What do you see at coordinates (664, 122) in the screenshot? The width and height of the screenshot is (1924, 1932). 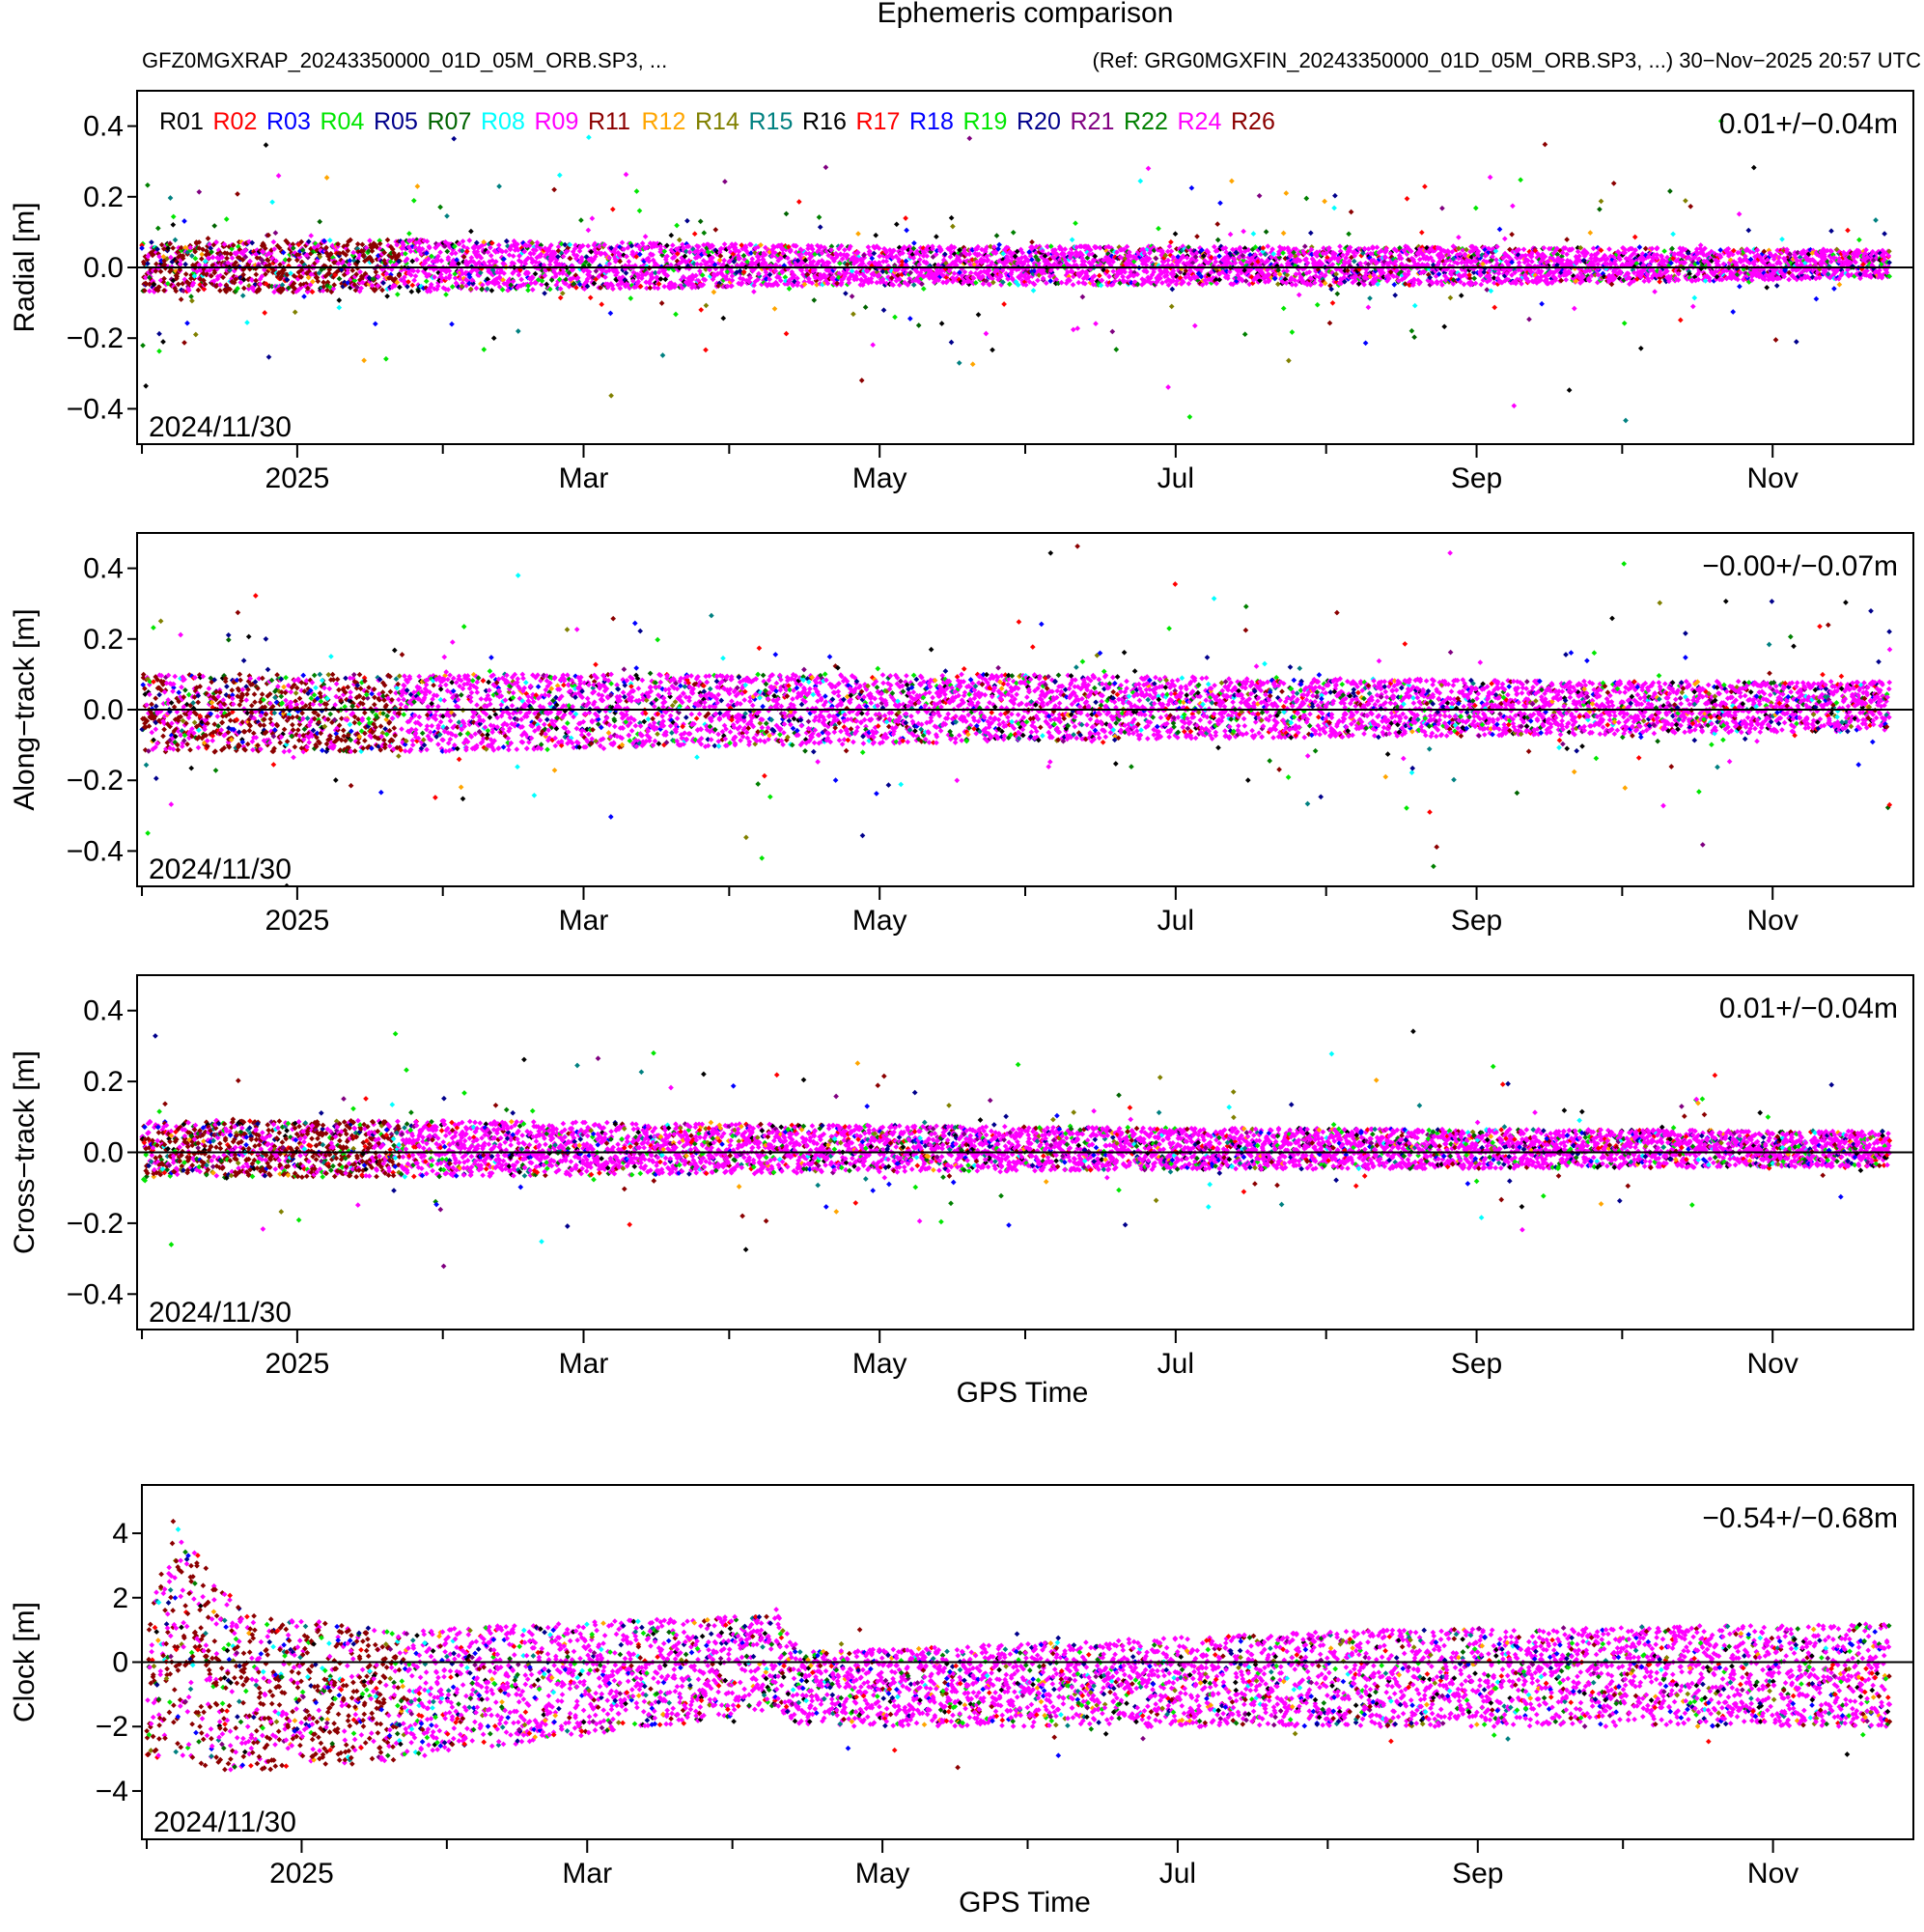 I see `legend-item-r12: R12` at bounding box center [664, 122].